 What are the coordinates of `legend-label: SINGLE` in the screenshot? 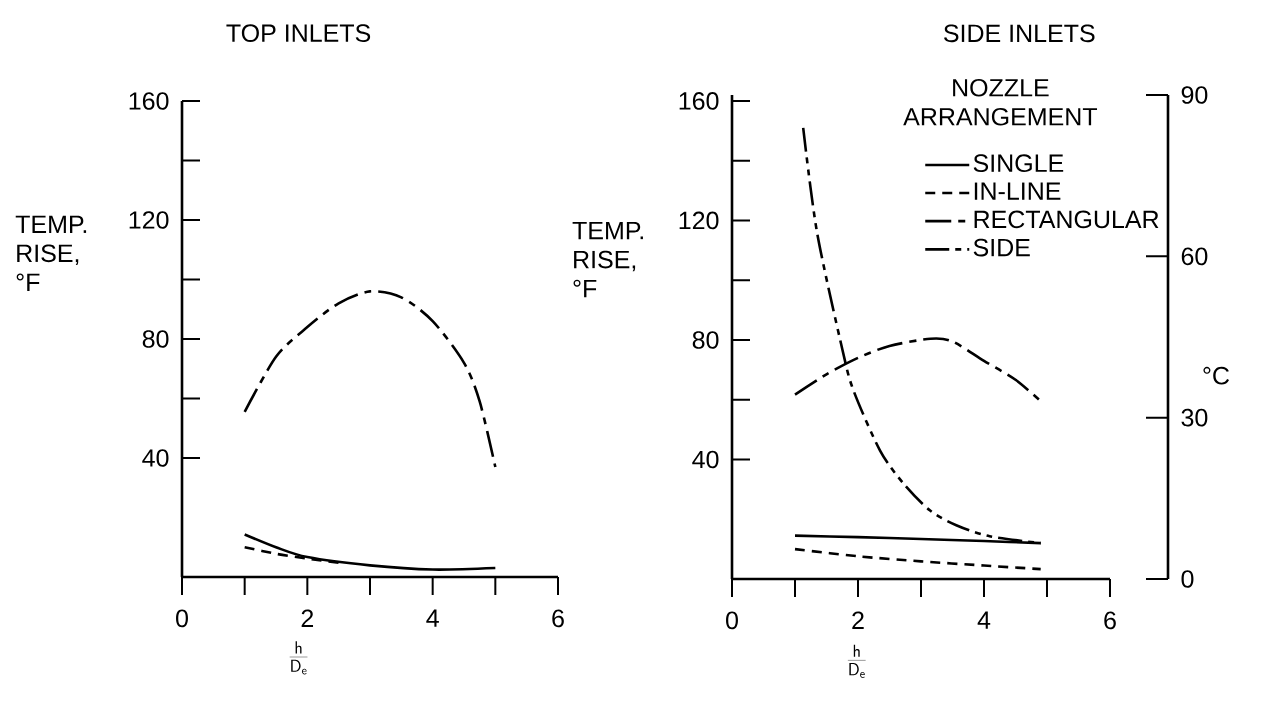 It's located at (1018, 163).